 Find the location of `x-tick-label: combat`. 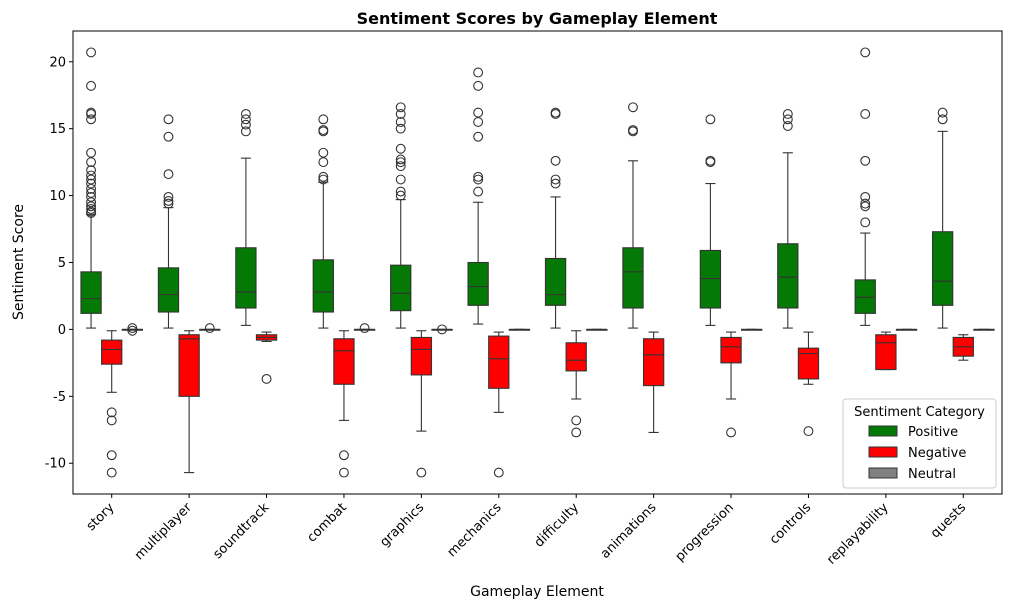

x-tick-label: combat is located at coordinates (326, 522).